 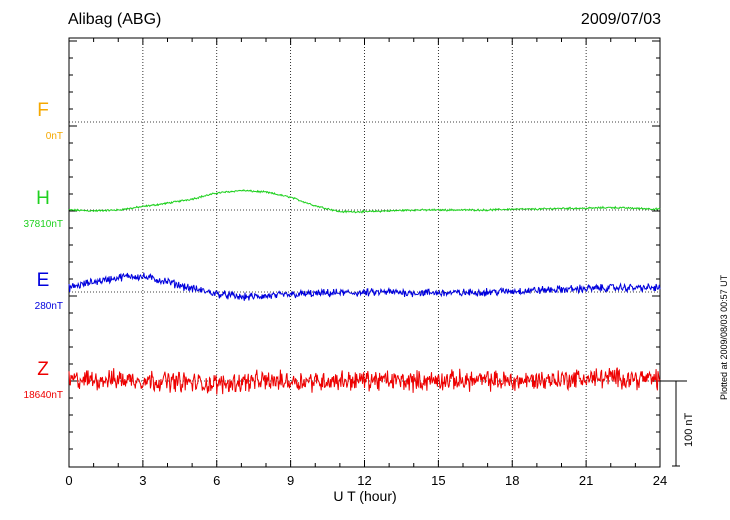 I want to click on trace-h, so click(x=364, y=201).